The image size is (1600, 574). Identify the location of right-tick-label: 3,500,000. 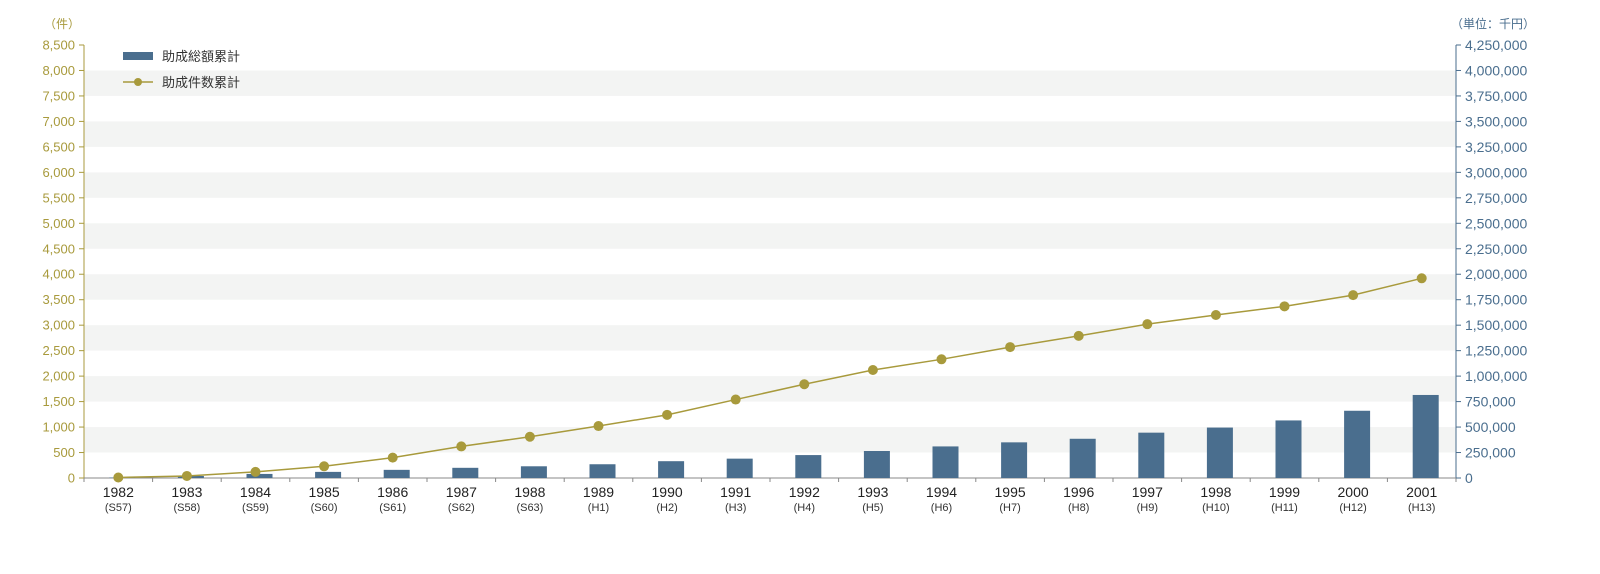
(1496, 121).